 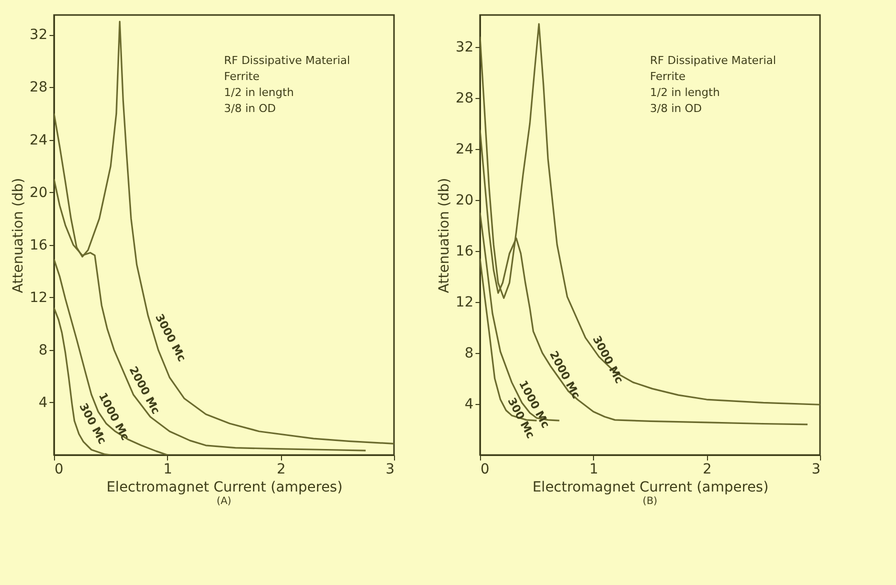 I want to click on text: (B), so click(x=650, y=501).